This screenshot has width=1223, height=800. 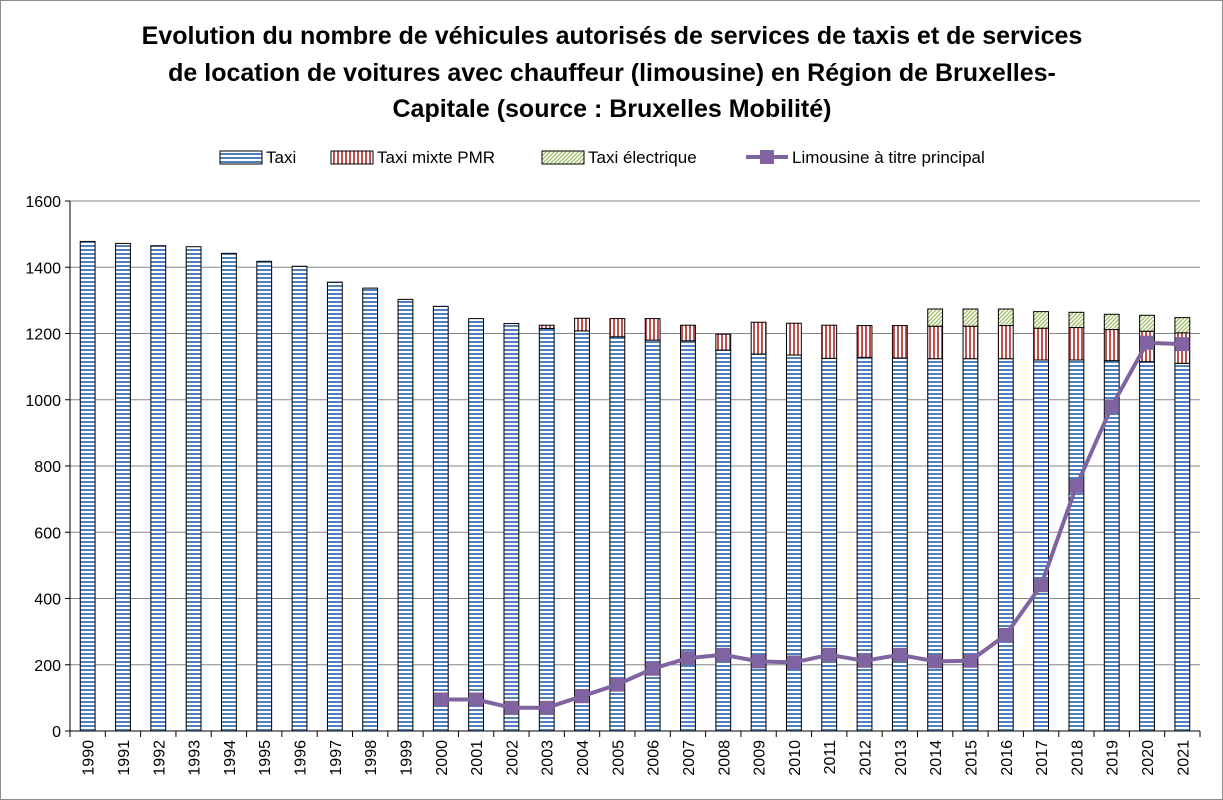 I want to click on legend-label-taxi: Taxi, so click(x=281, y=157).